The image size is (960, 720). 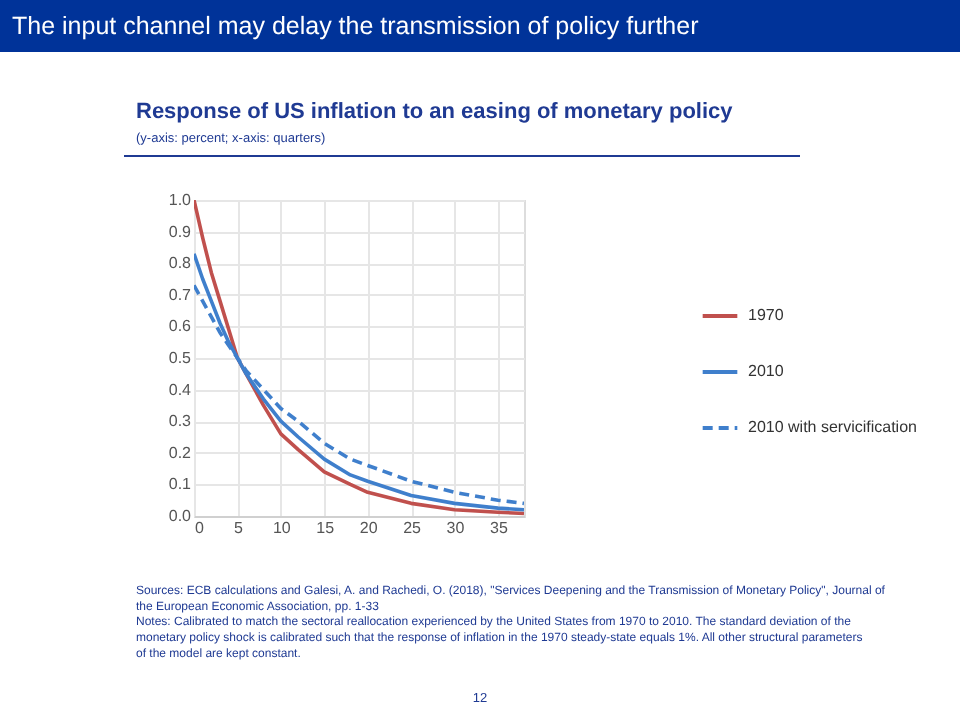 What do you see at coordinates (369, 528) in the screenshot?
I see `x-tick-label: 20` at bounding box center [369, 528].